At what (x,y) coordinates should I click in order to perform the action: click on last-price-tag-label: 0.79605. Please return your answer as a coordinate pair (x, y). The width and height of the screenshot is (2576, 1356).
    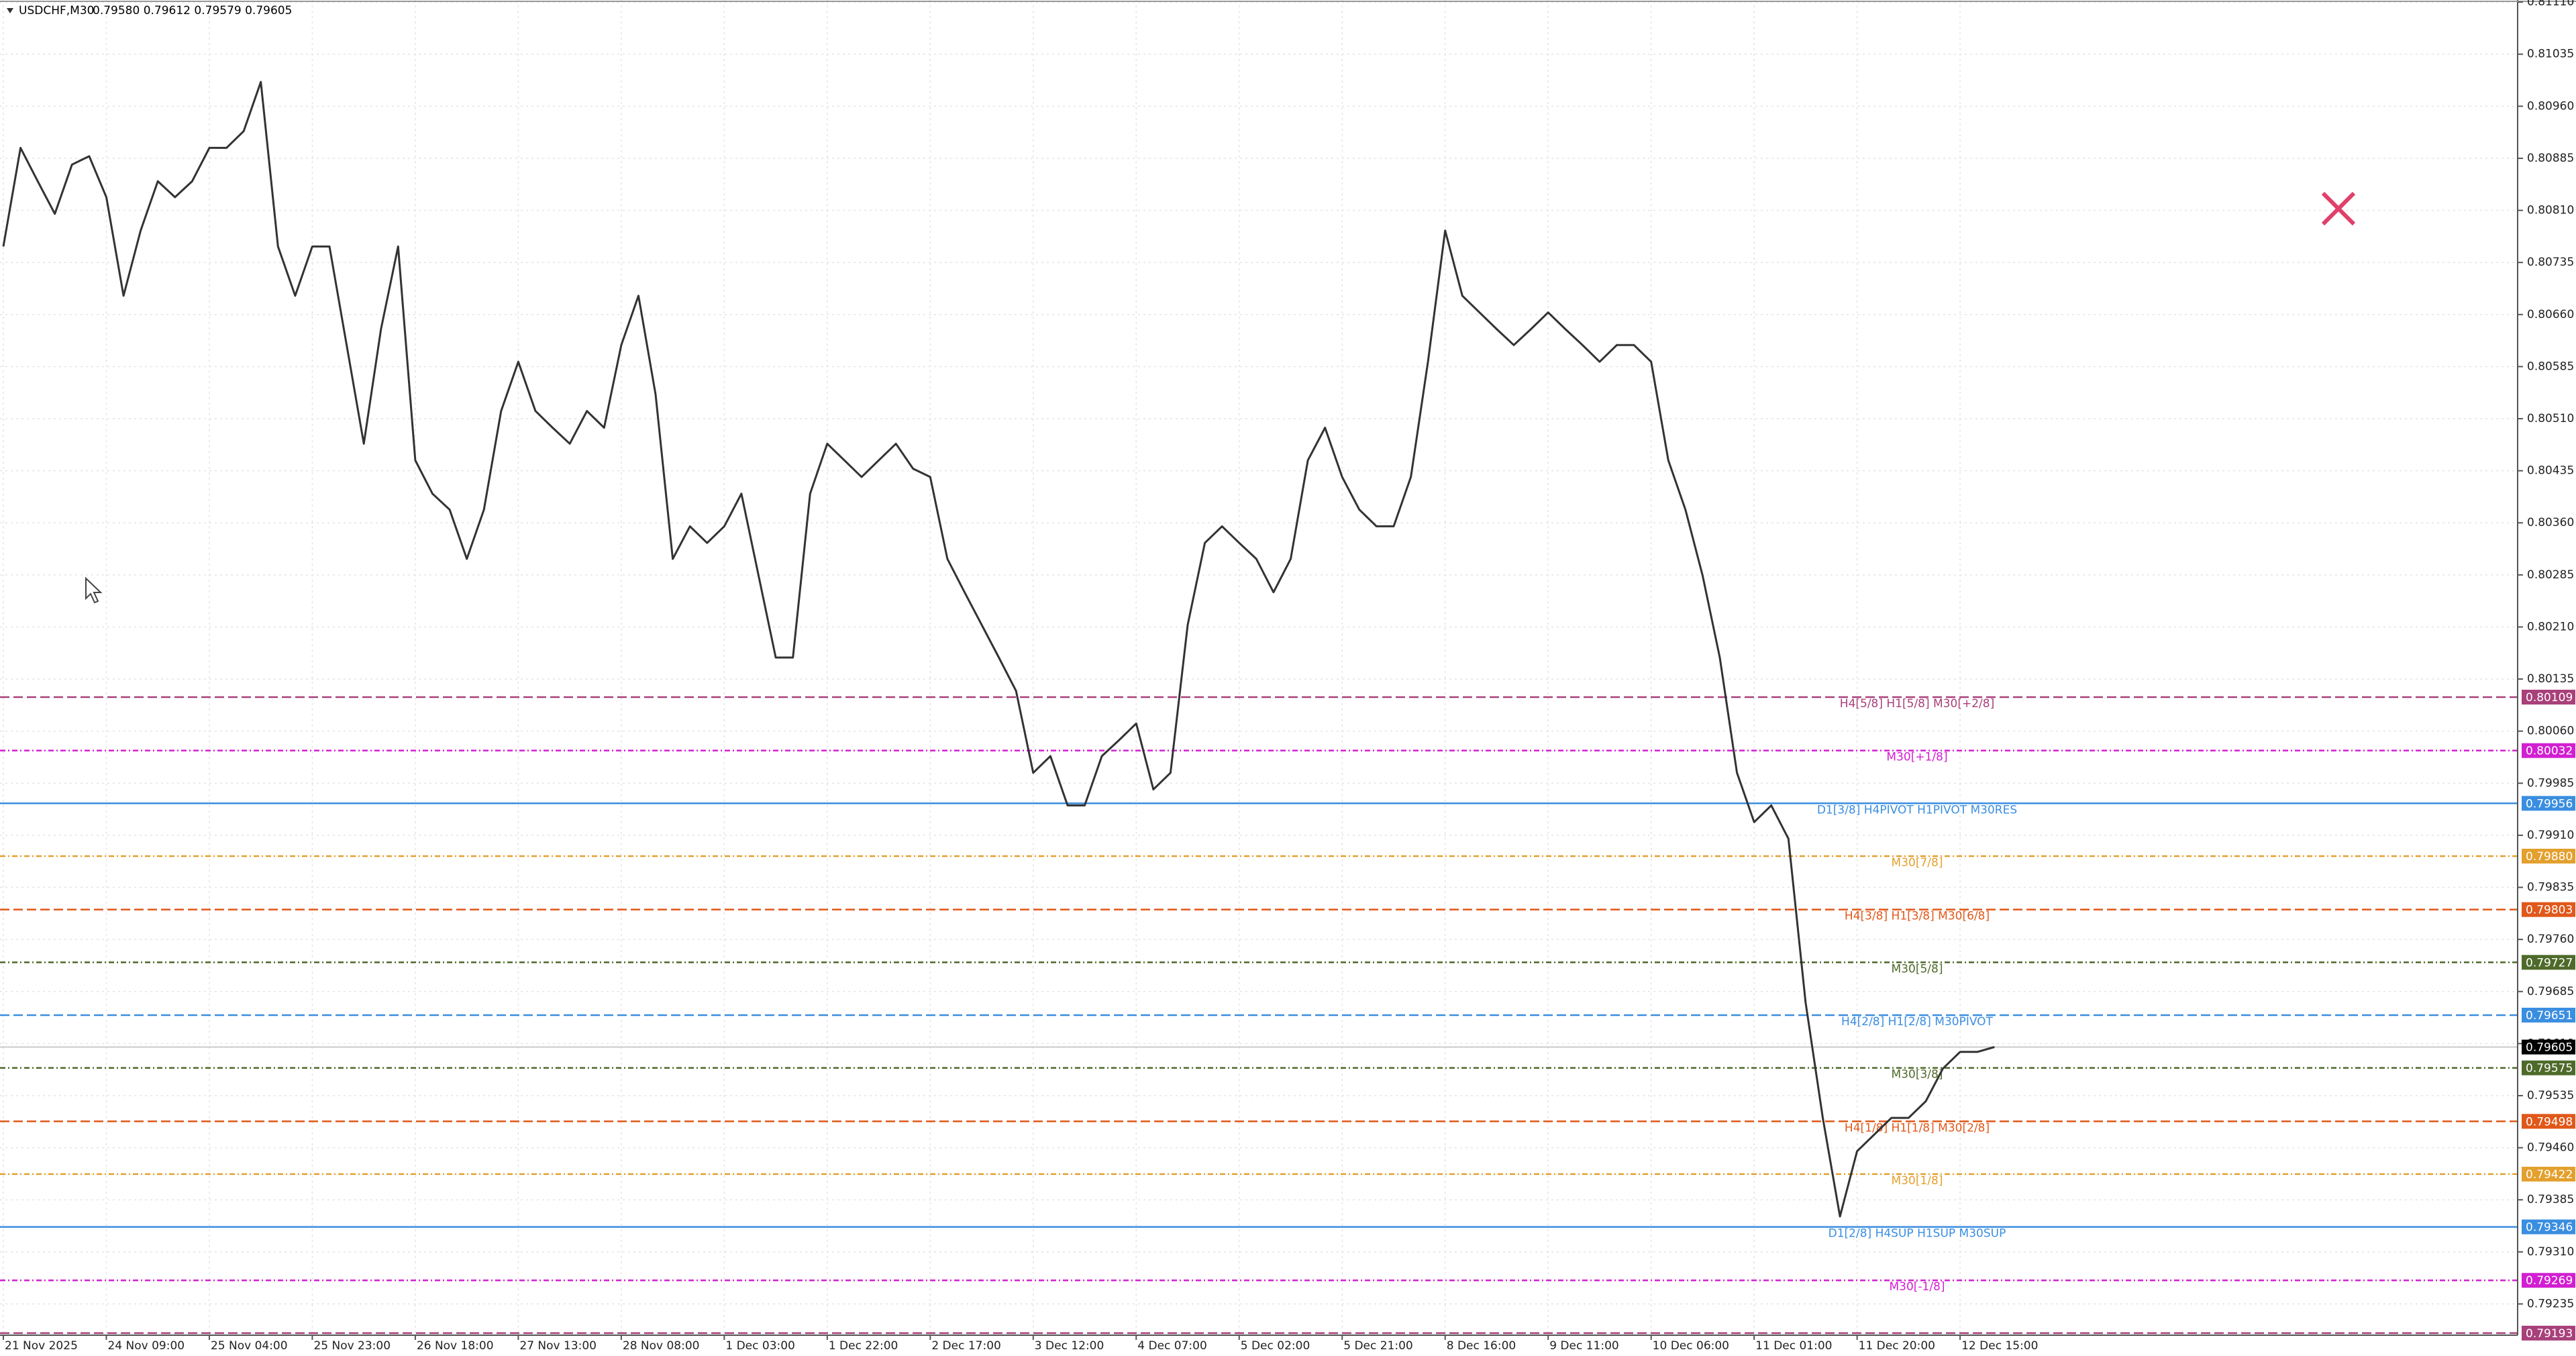
    Looking at the image, I should click on (2549, 1048).